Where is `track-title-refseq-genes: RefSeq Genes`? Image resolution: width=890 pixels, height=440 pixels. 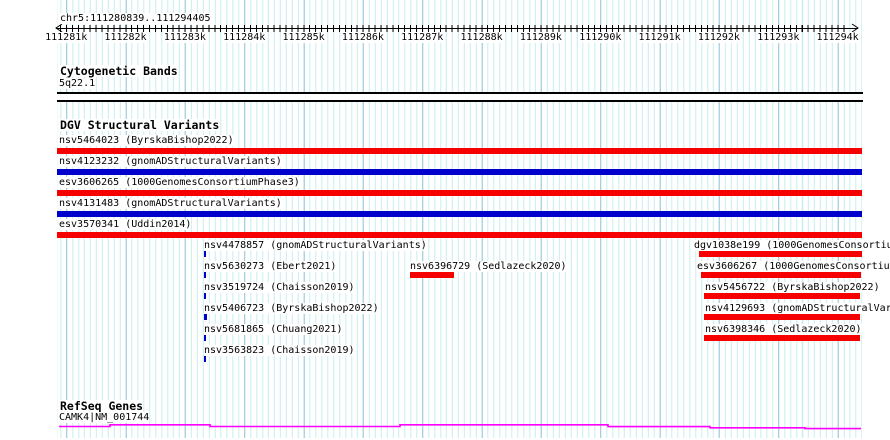 track-title-refseq-genes: RefSeq Genes is located at coordinates (102, 406).